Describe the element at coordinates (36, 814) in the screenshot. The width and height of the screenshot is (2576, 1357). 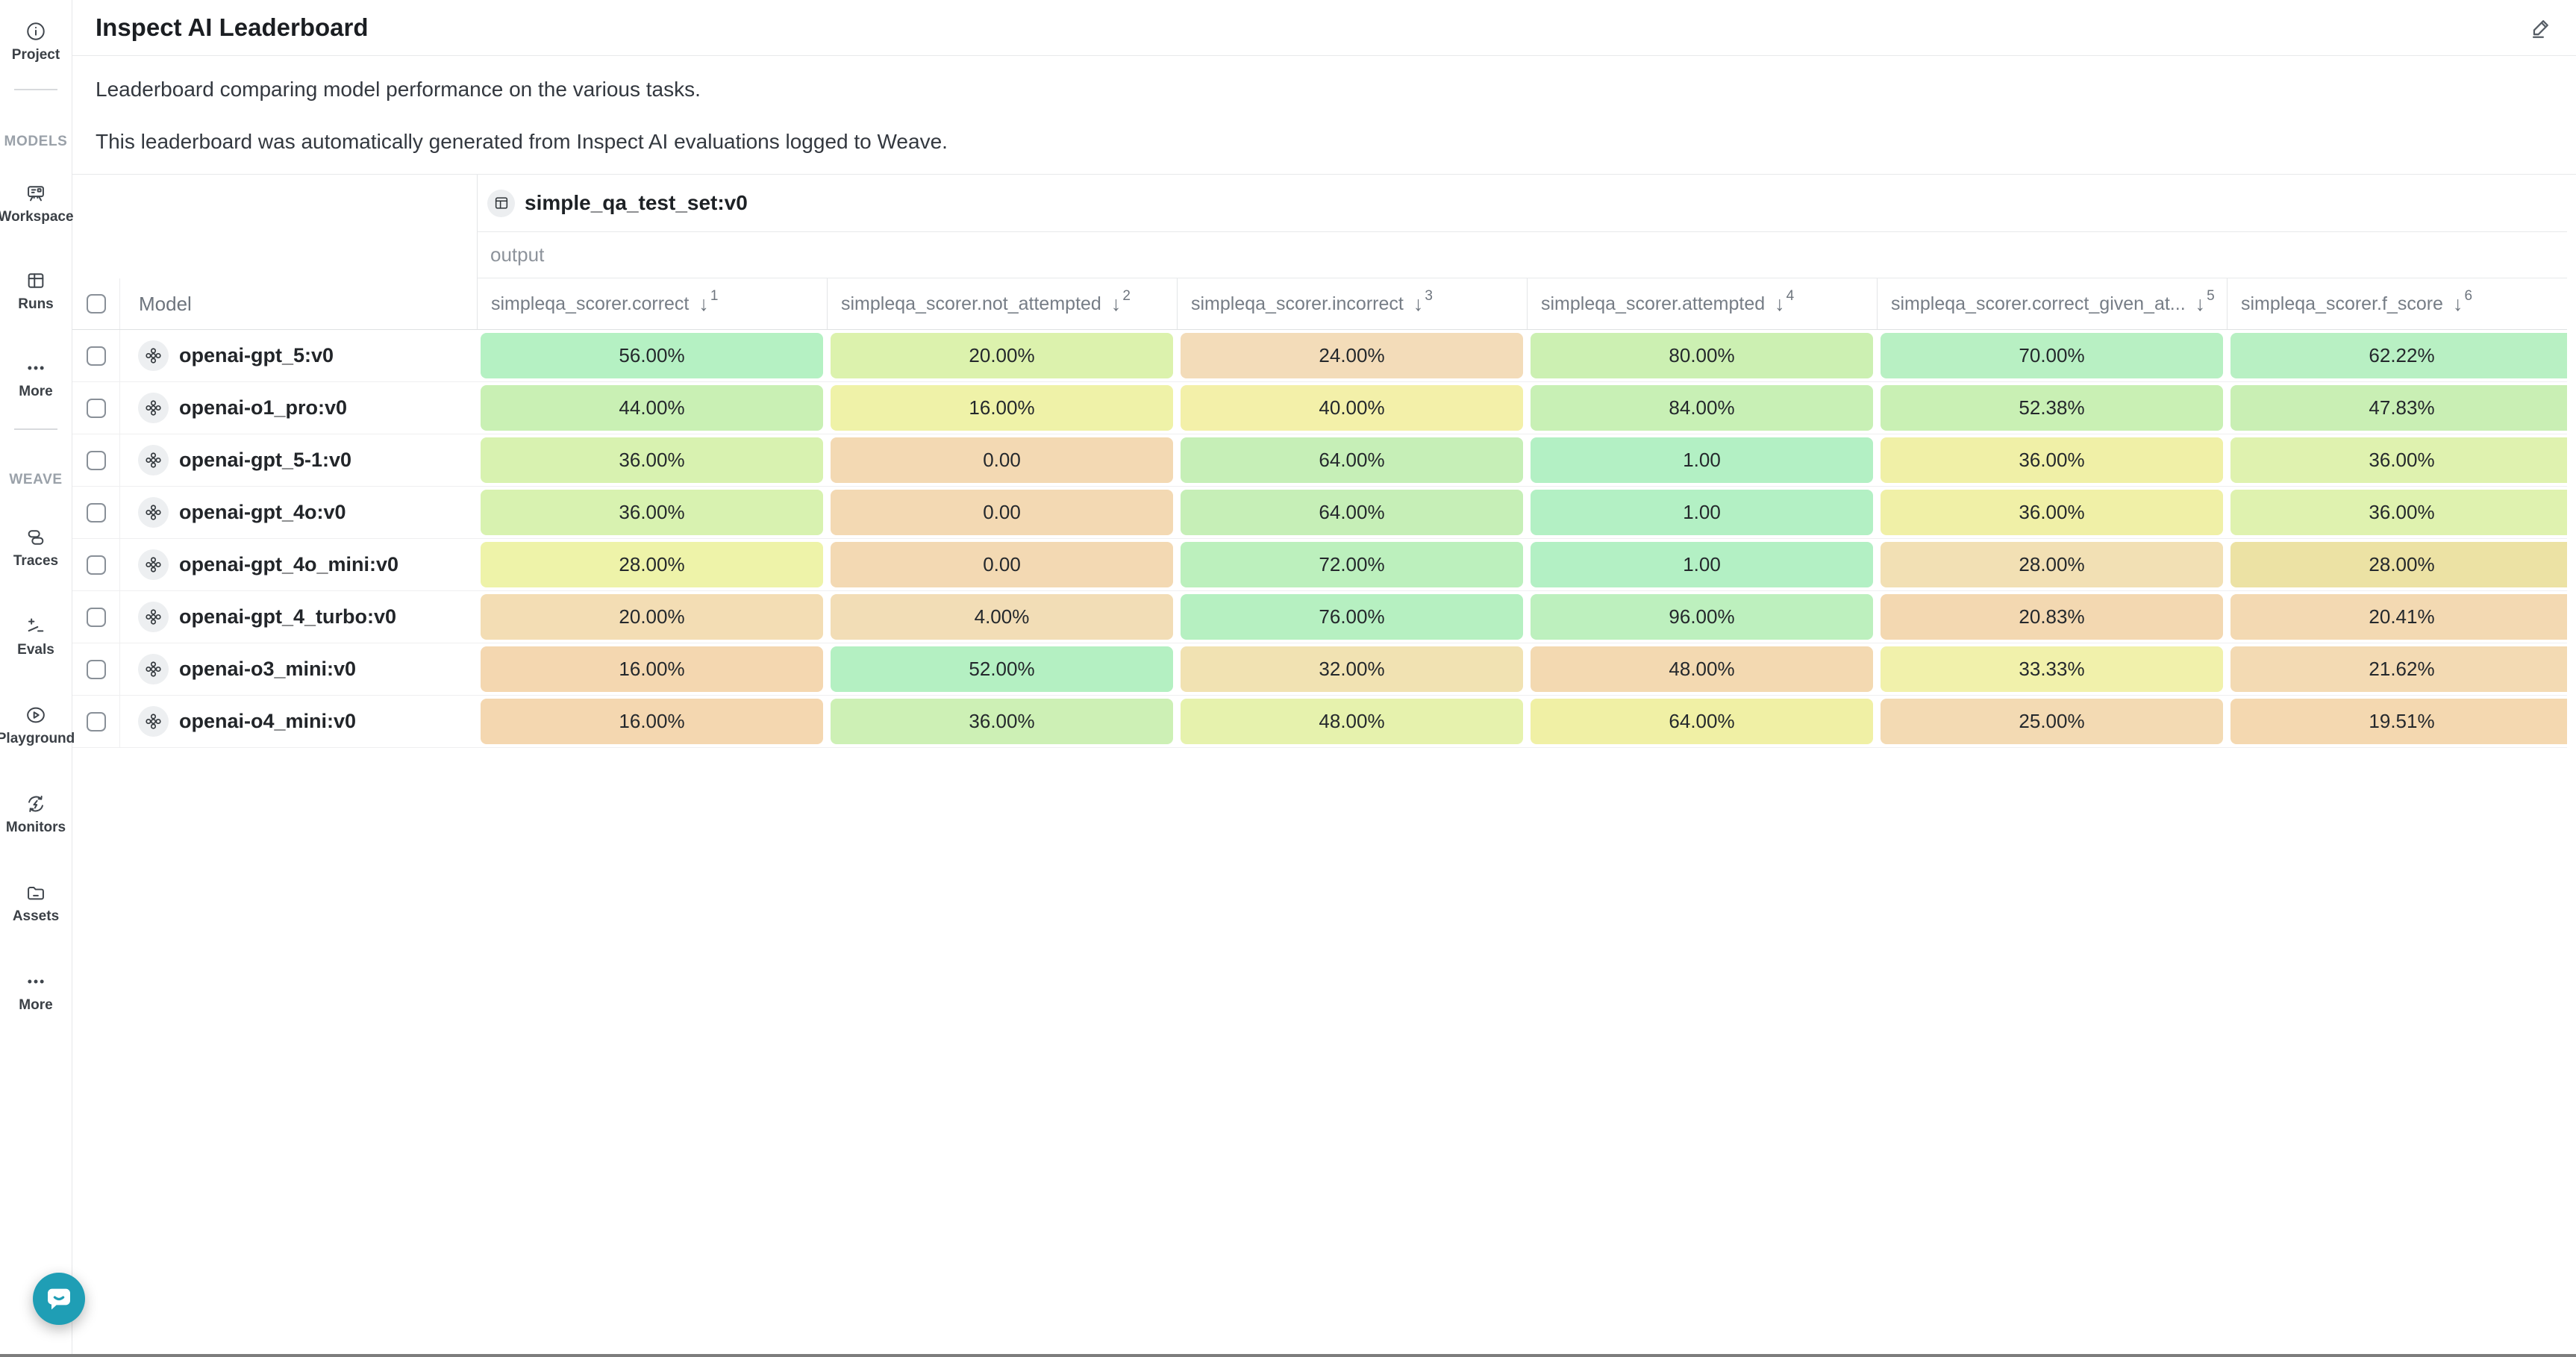
I see `sidebar-item-monitors: Monitors` at that location.